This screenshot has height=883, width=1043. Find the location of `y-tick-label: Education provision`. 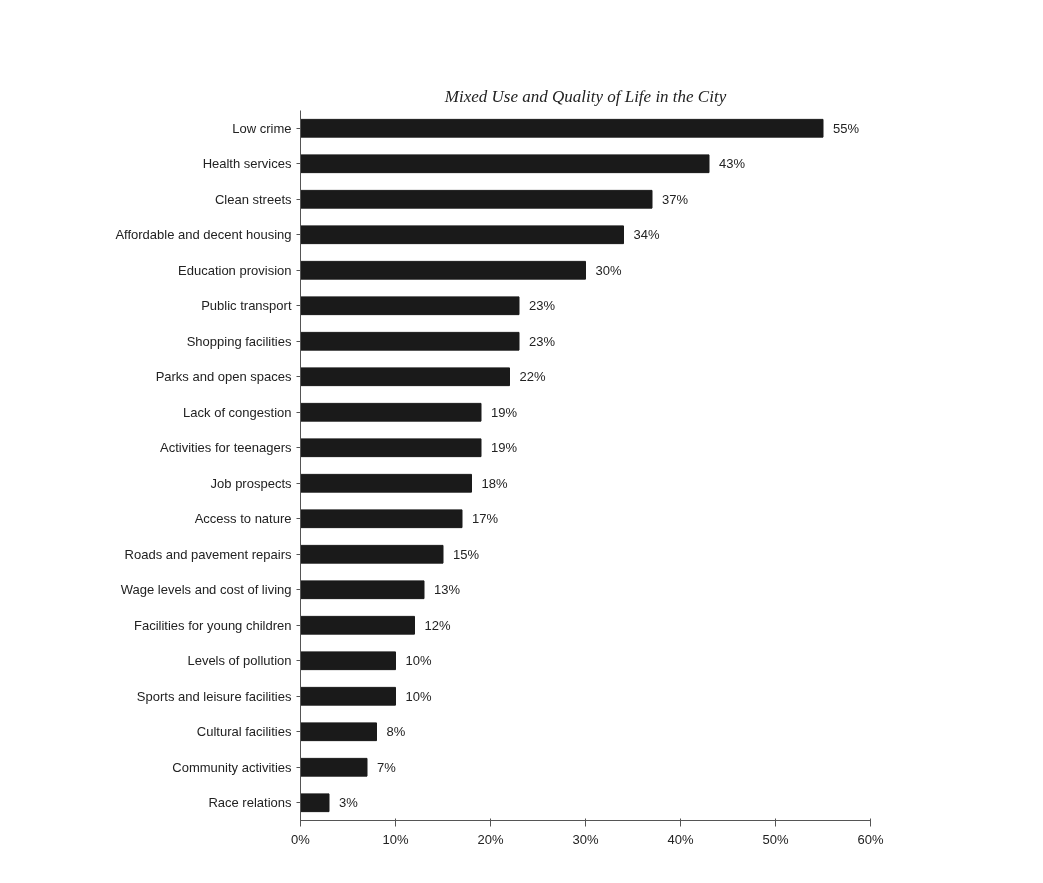

y-tick-label: Education provision is located at coordinates (235, 270).